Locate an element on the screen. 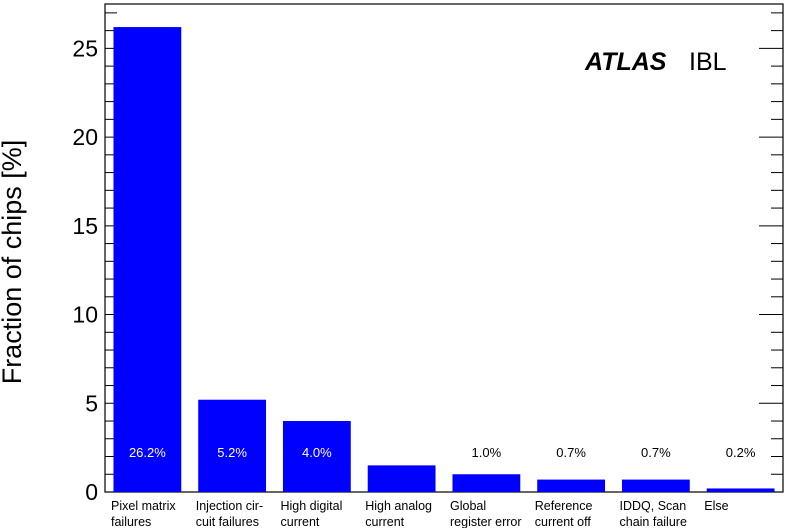 The width and height of the screenshot is (788, 528). category-label: High digital is located at coordinates (312, 506).